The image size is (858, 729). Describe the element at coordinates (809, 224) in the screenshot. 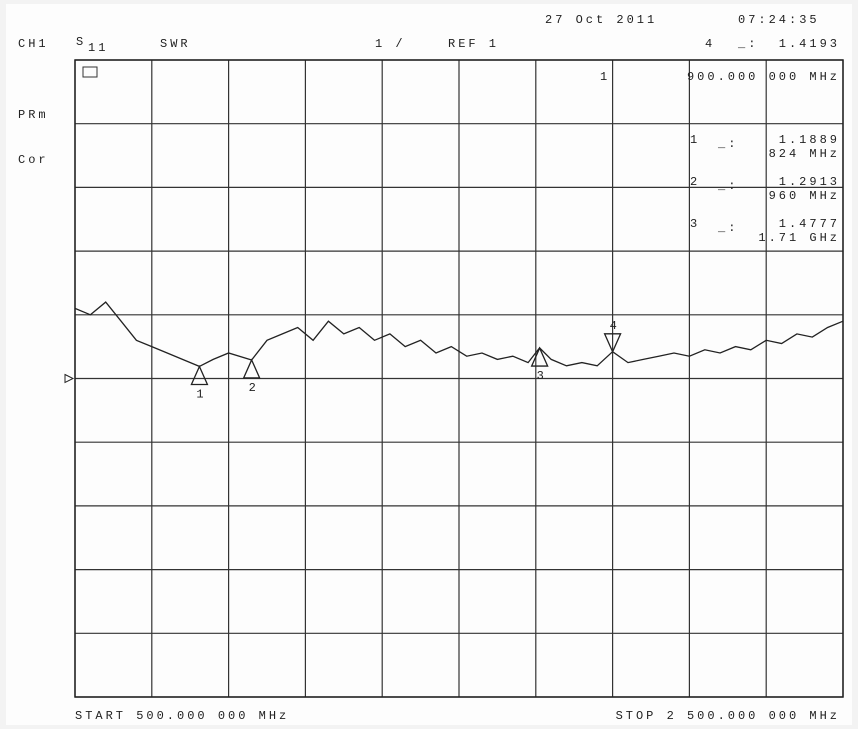

I see `readout-value: 1.4777` at that location.